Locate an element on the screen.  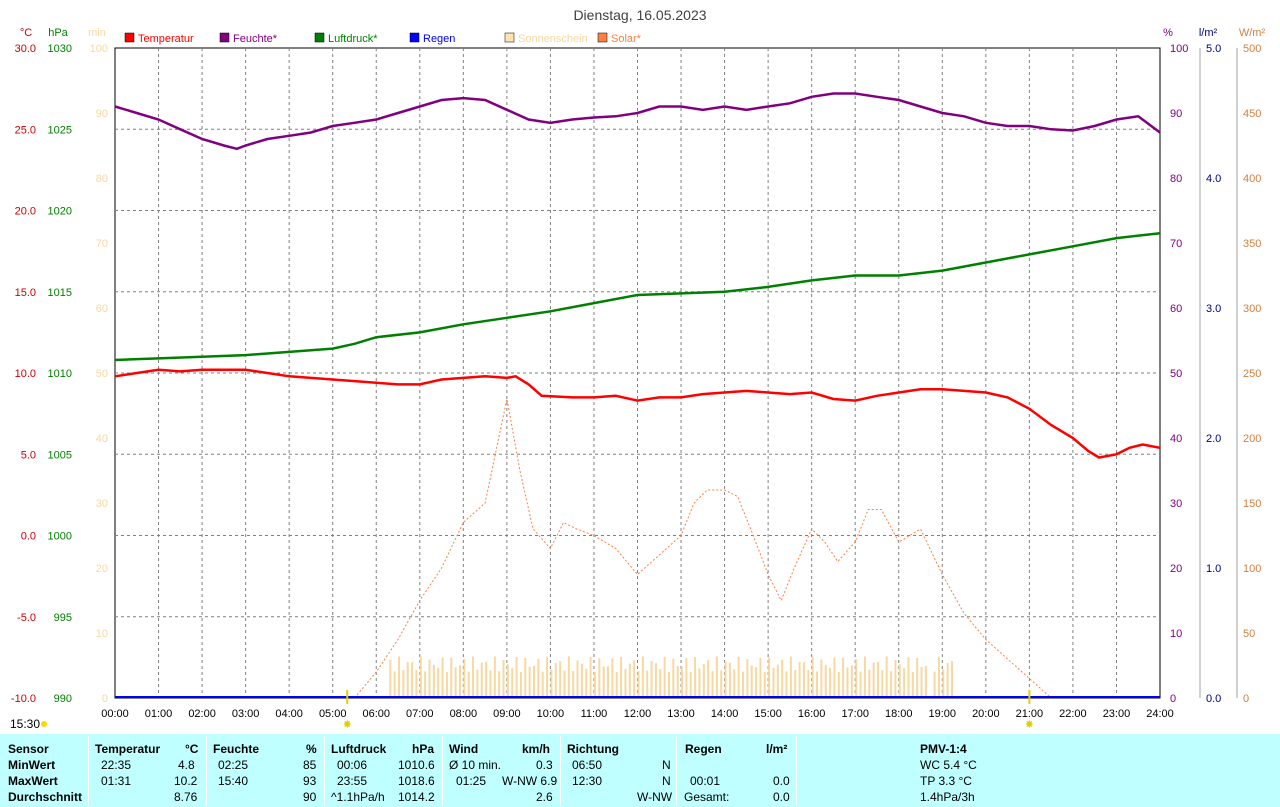
hdr-sensor: Sensor is located at coordinates (28, 749).